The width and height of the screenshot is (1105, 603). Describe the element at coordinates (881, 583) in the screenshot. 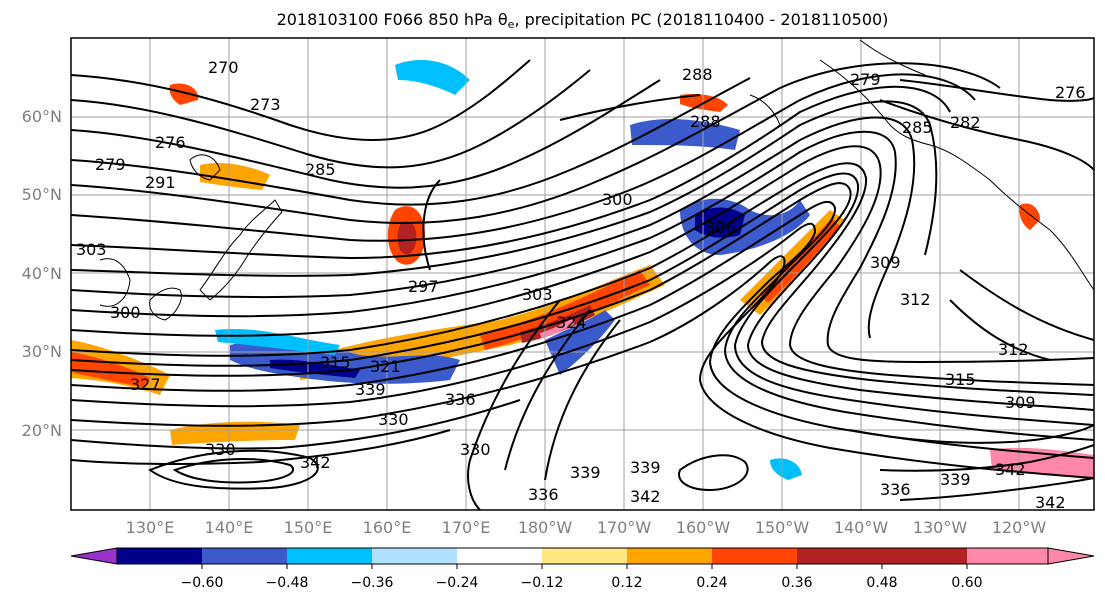

I see `colorbar-tick-label: 0.48` at that location.